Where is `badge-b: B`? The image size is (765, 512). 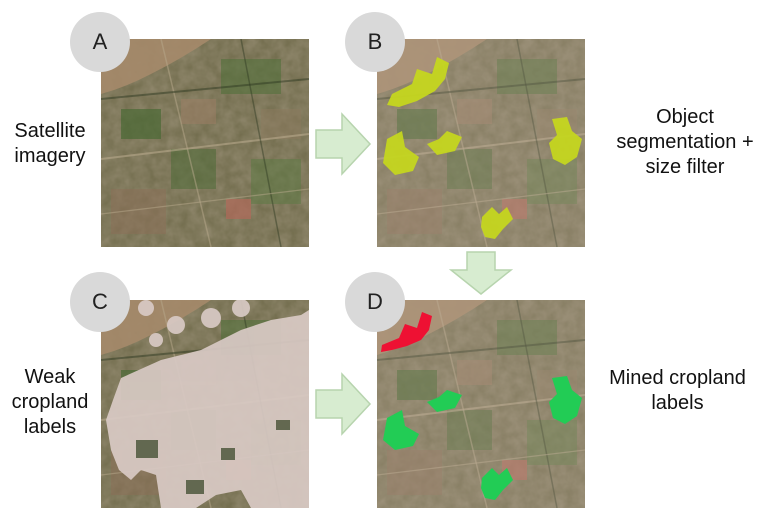 badge-b: B is located at coordinates (375, 42).